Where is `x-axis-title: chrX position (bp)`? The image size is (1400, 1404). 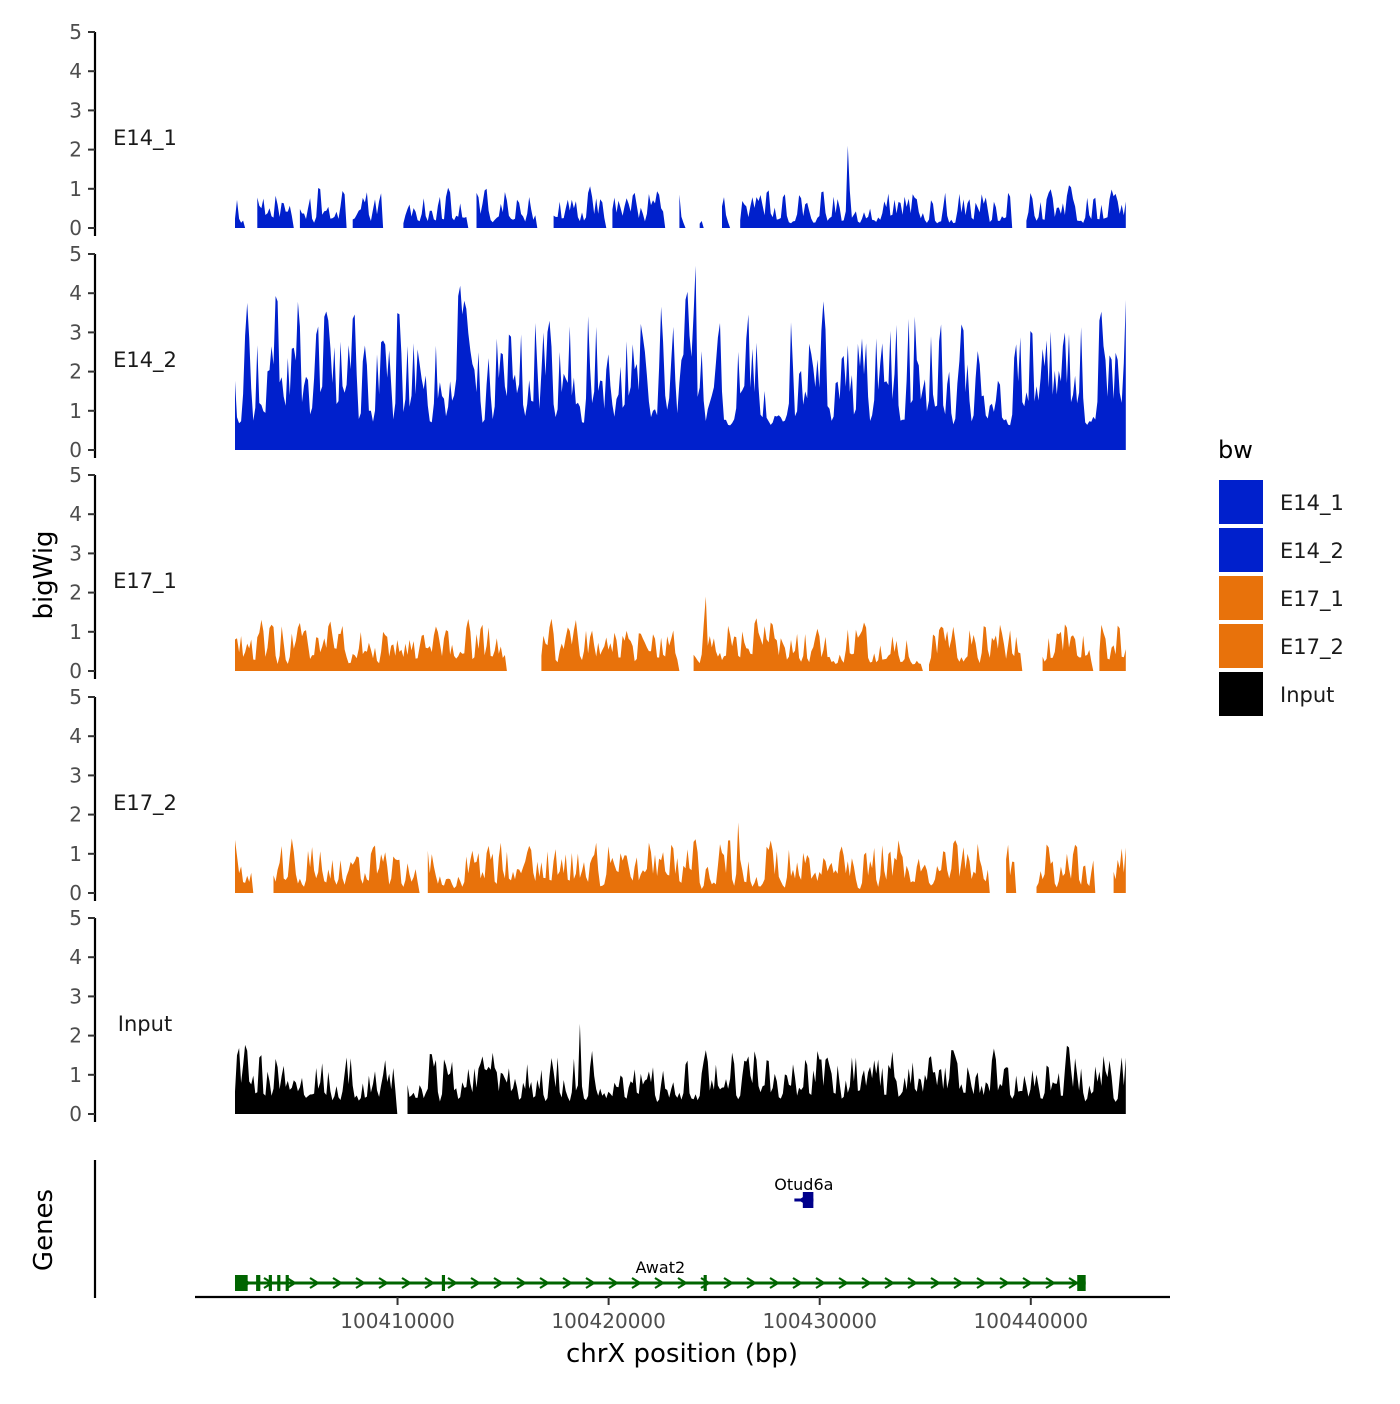
x-axis-title: chrX position (bp) is located at coordinates (682, 1354).